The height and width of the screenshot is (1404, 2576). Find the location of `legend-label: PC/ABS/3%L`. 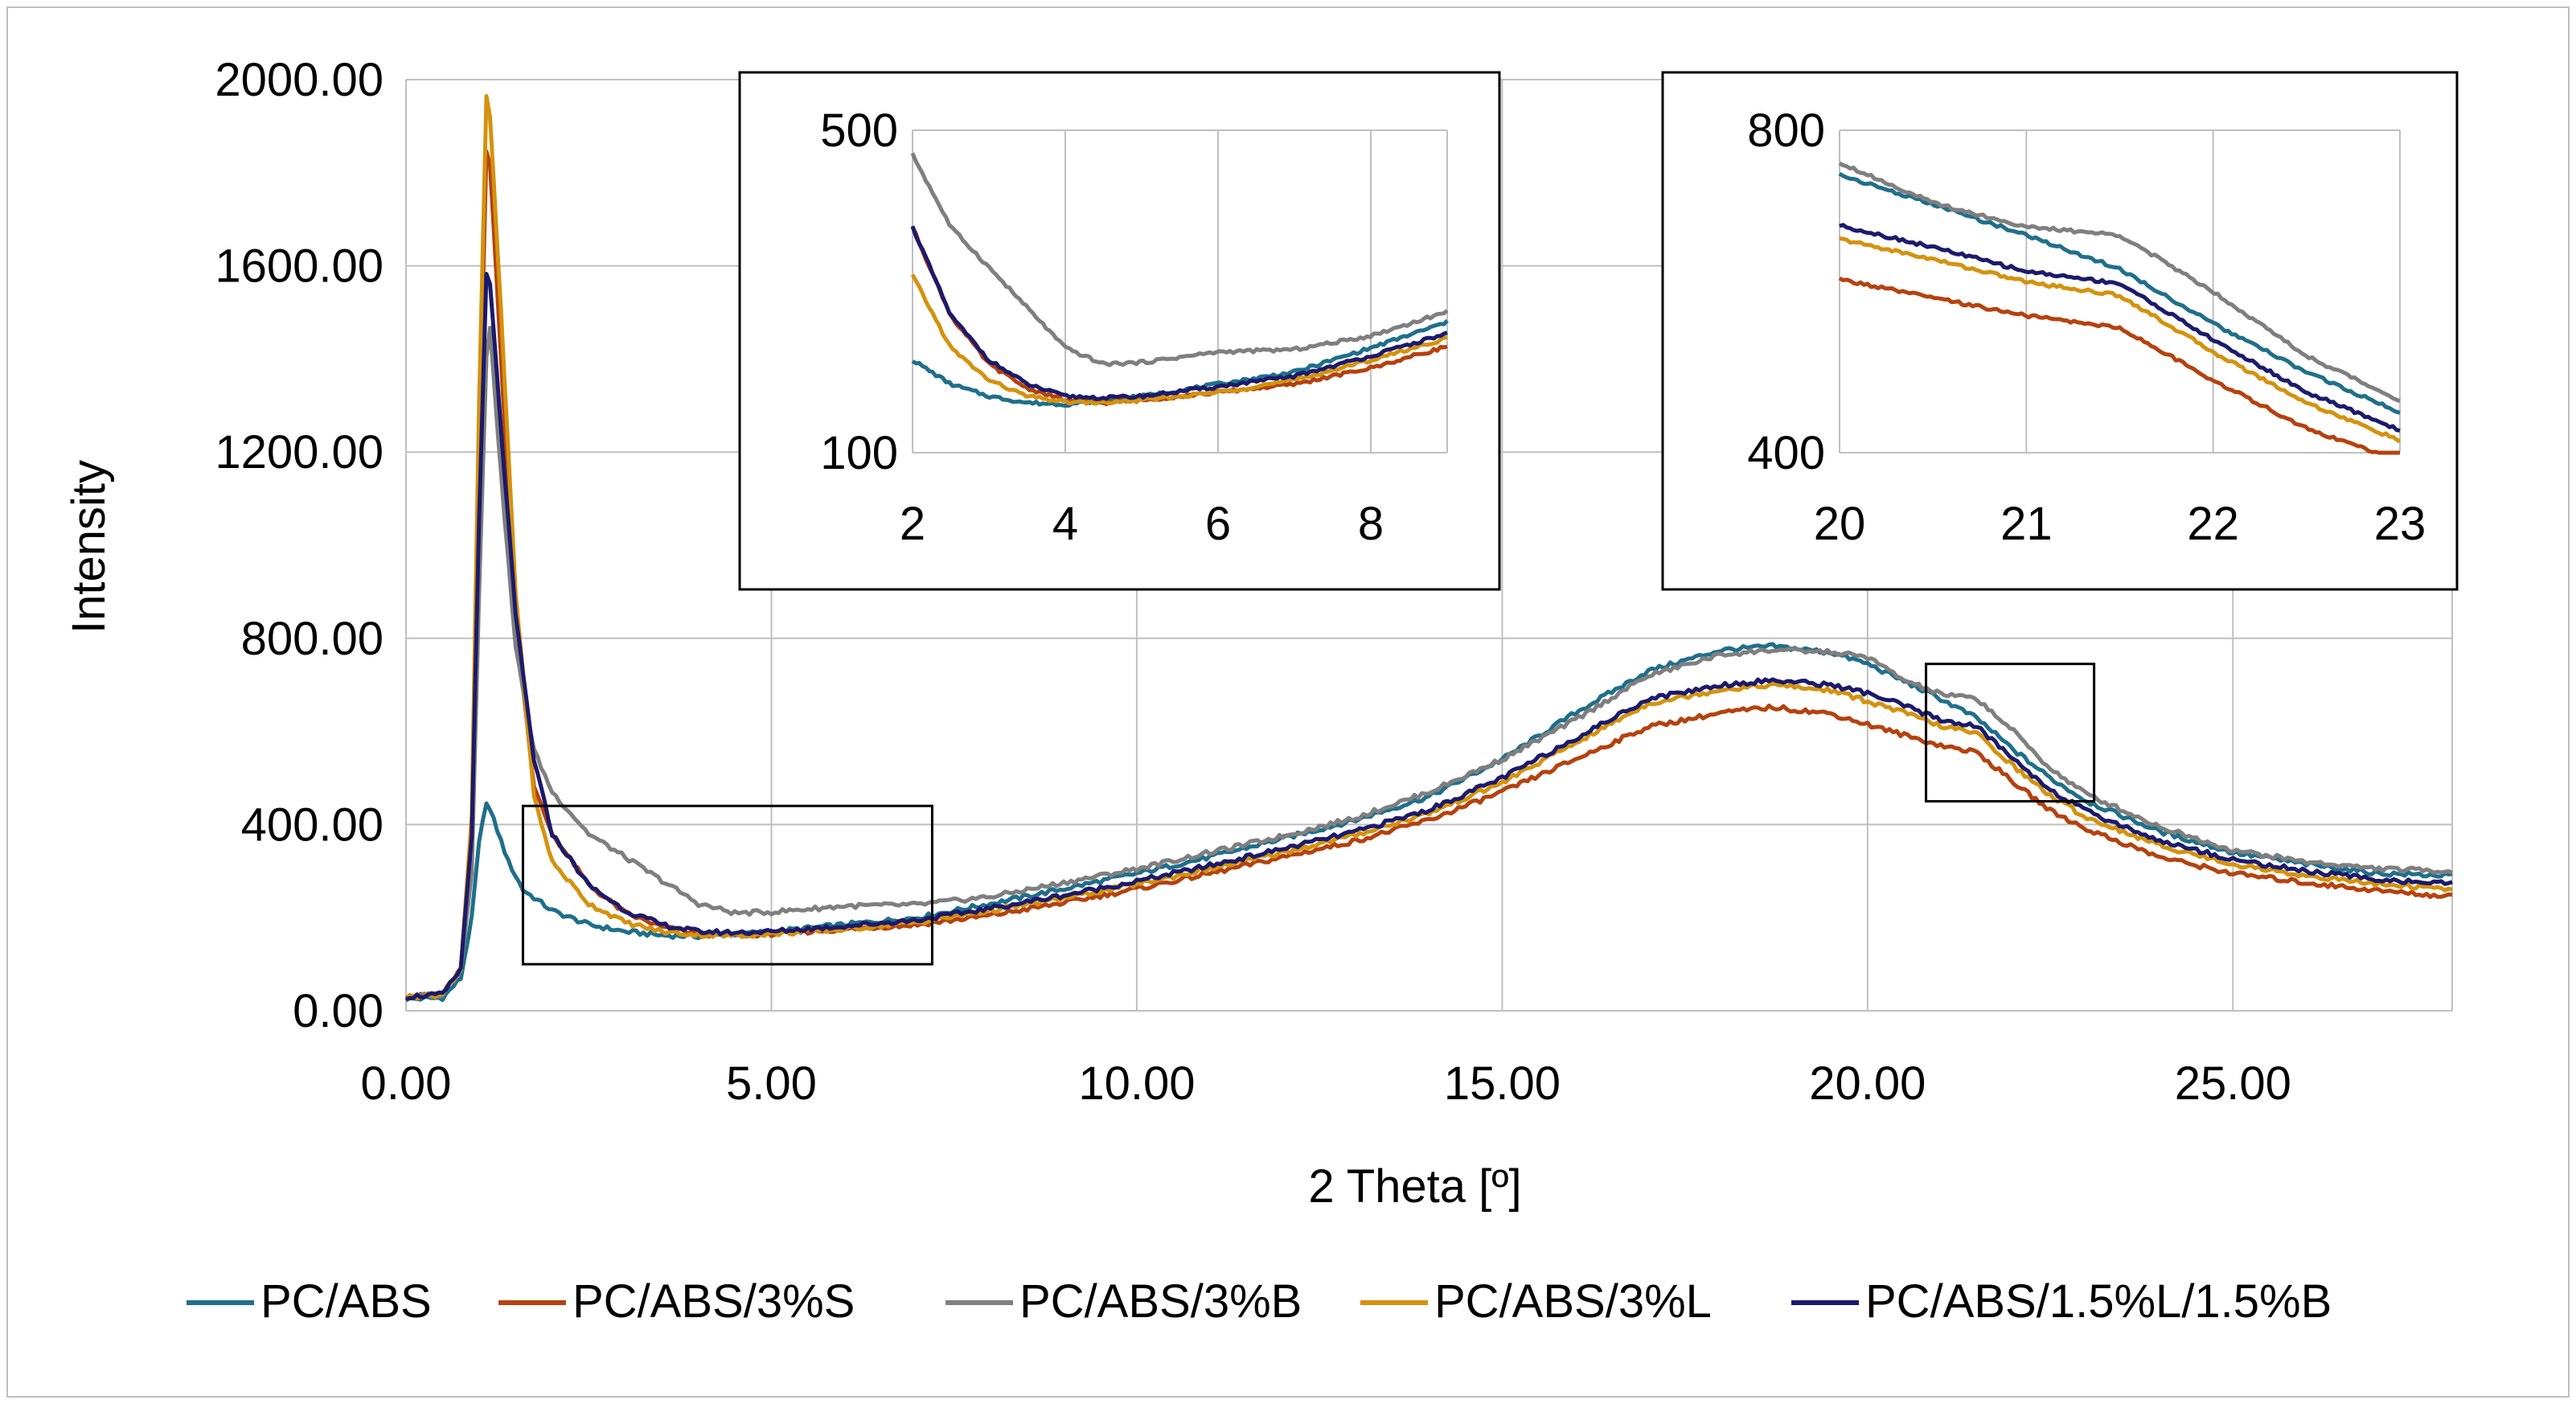

legend-label: PC/ABS/3%L is located at coordinates (1573, 1301).